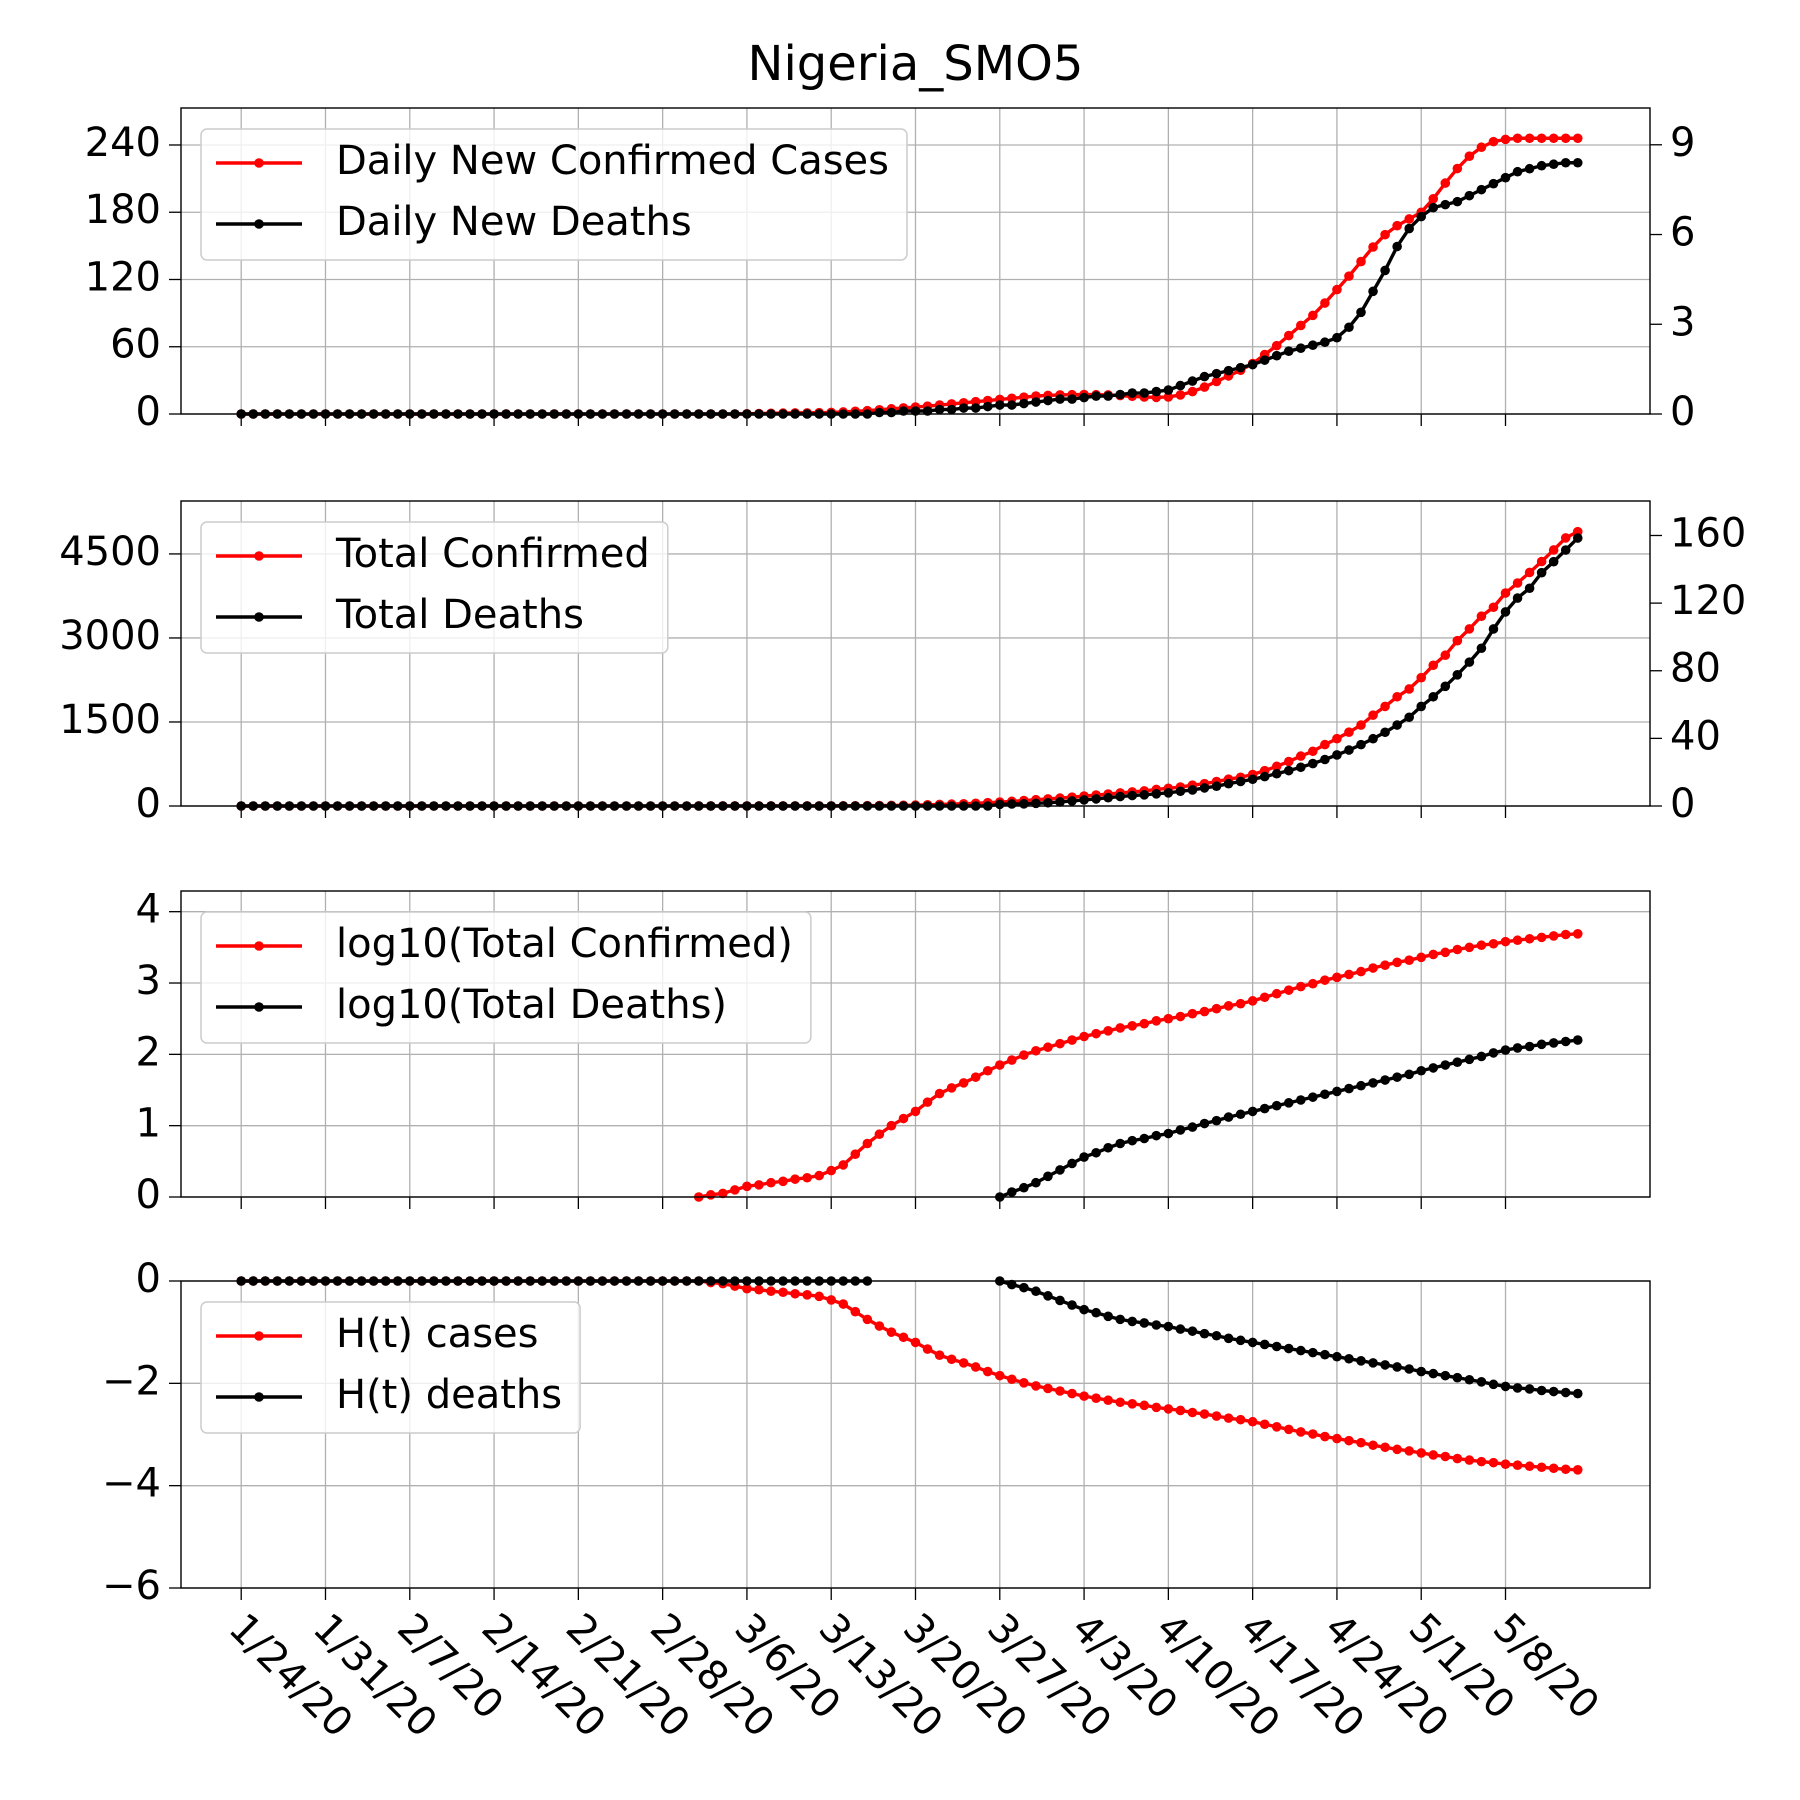 The image size is (1800, 1800). I want to click on y2-tick-label: 80, so click(1695, 669).